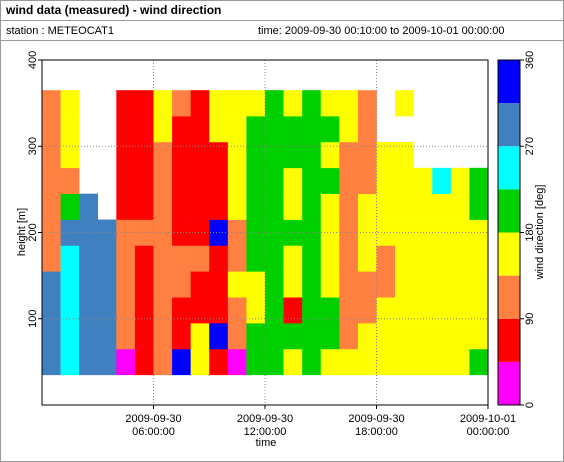  Describe the element at coordinates (153, 425) in the screenshot. I see `x-tick-label: 2009-09-30 06:00:00` at that location.